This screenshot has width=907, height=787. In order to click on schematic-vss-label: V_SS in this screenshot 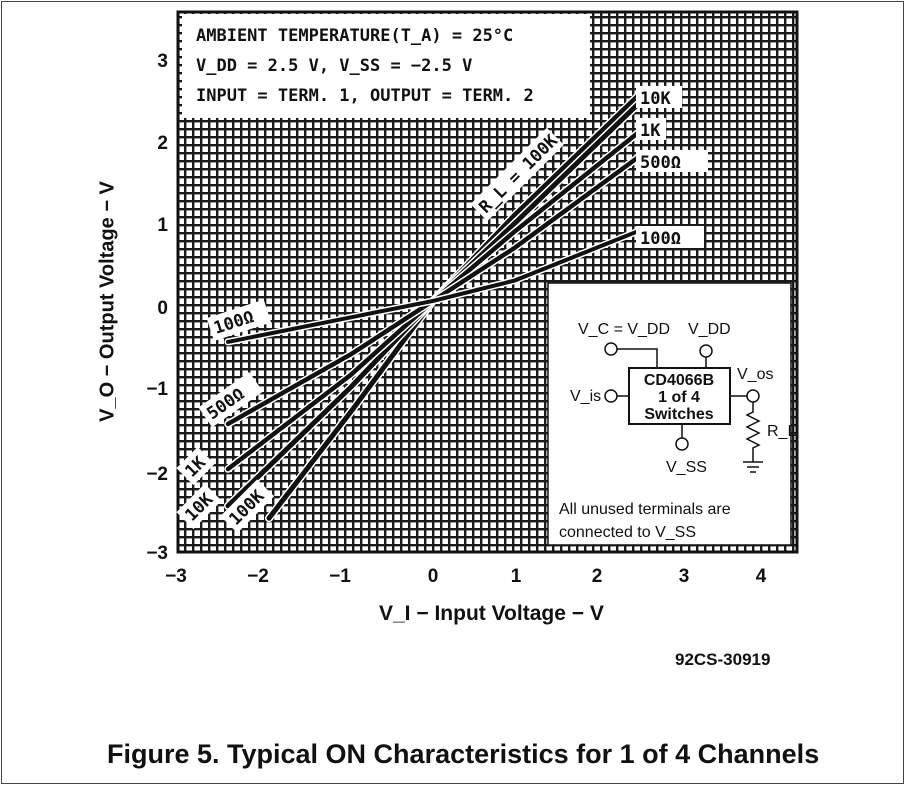, I will do `click(686, 467)`.